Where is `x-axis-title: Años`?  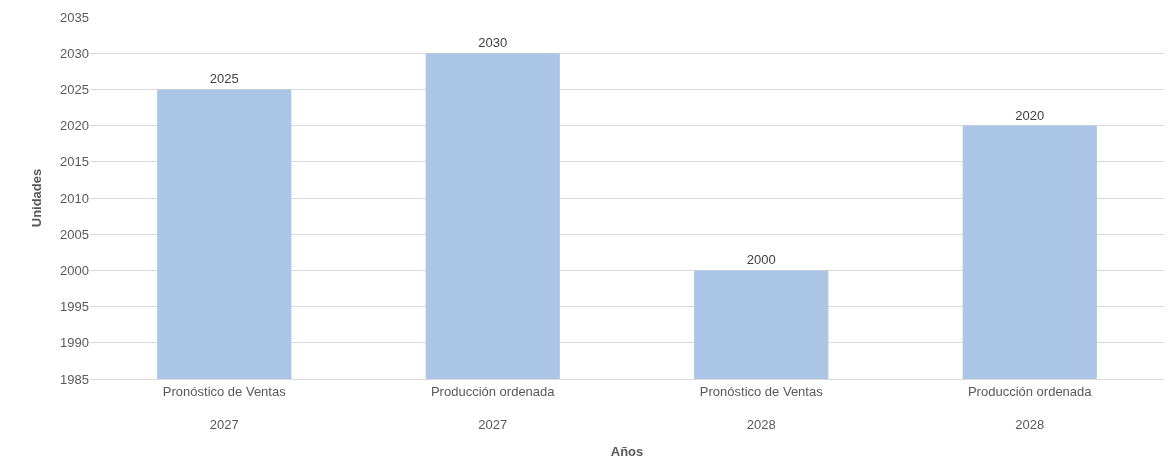 x-axis-title: Años is located at coordinates (627, 451).